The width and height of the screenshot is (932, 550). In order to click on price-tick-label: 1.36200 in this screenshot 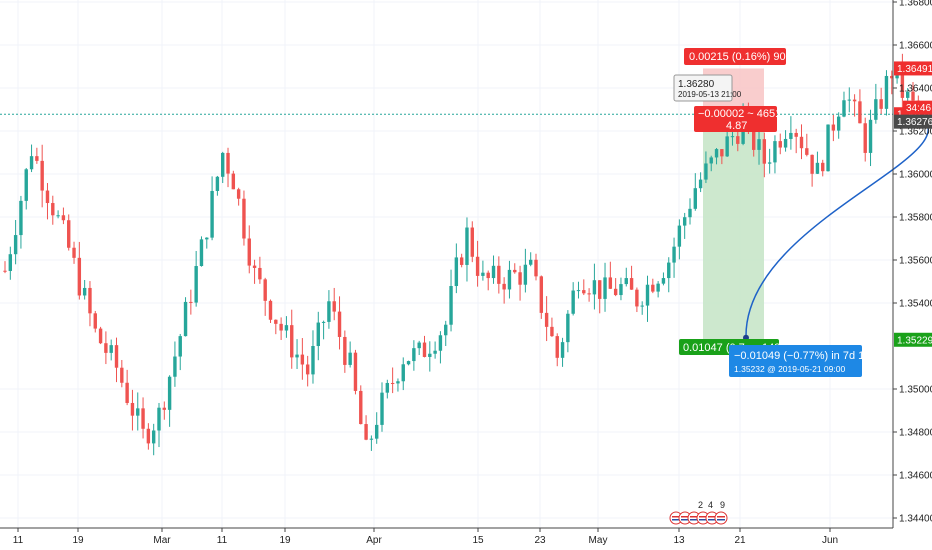, I will do `click(915, 132)`.